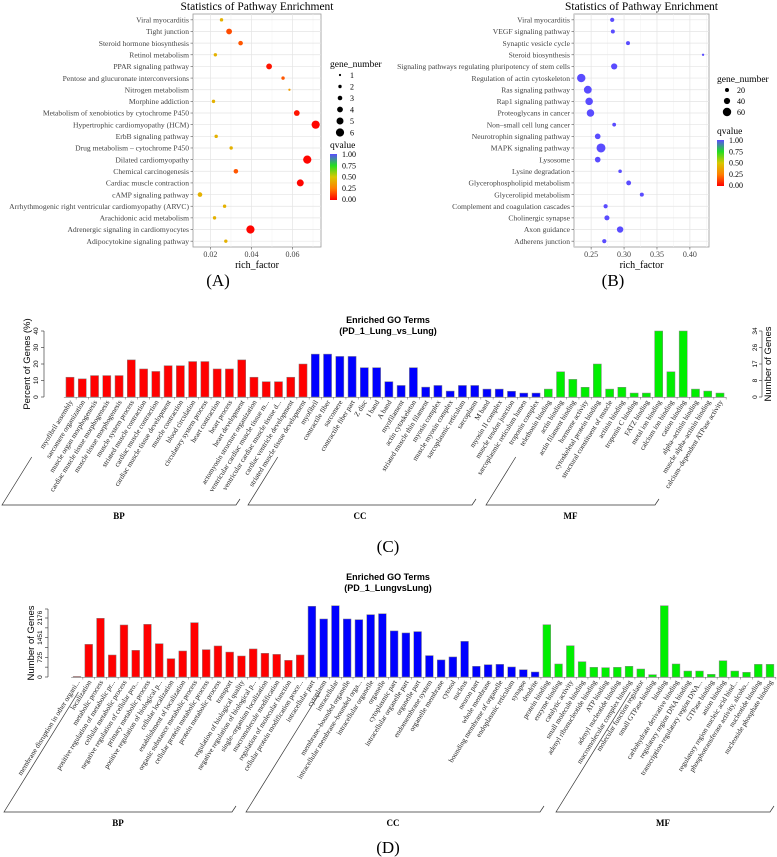 This screenshot has width=777, height=857. What do you see at coordinates (144, 43) in the screenshot?
I see `pathway-label: Steroid hormone biosynthesis` at bounding box center [144, 43].